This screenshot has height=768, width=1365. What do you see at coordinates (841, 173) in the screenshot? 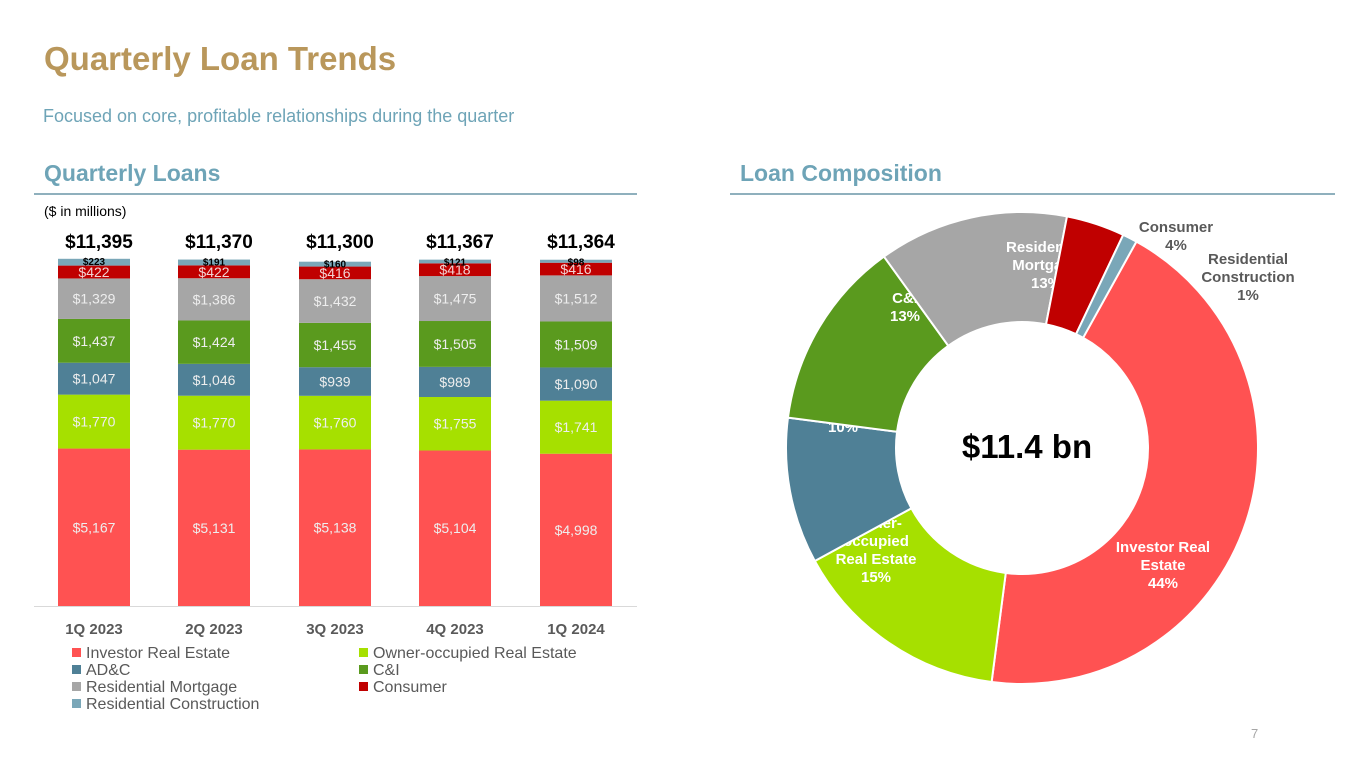
I see `loan-composition-heading: Loan Composition` at bounding box center [841, 173].